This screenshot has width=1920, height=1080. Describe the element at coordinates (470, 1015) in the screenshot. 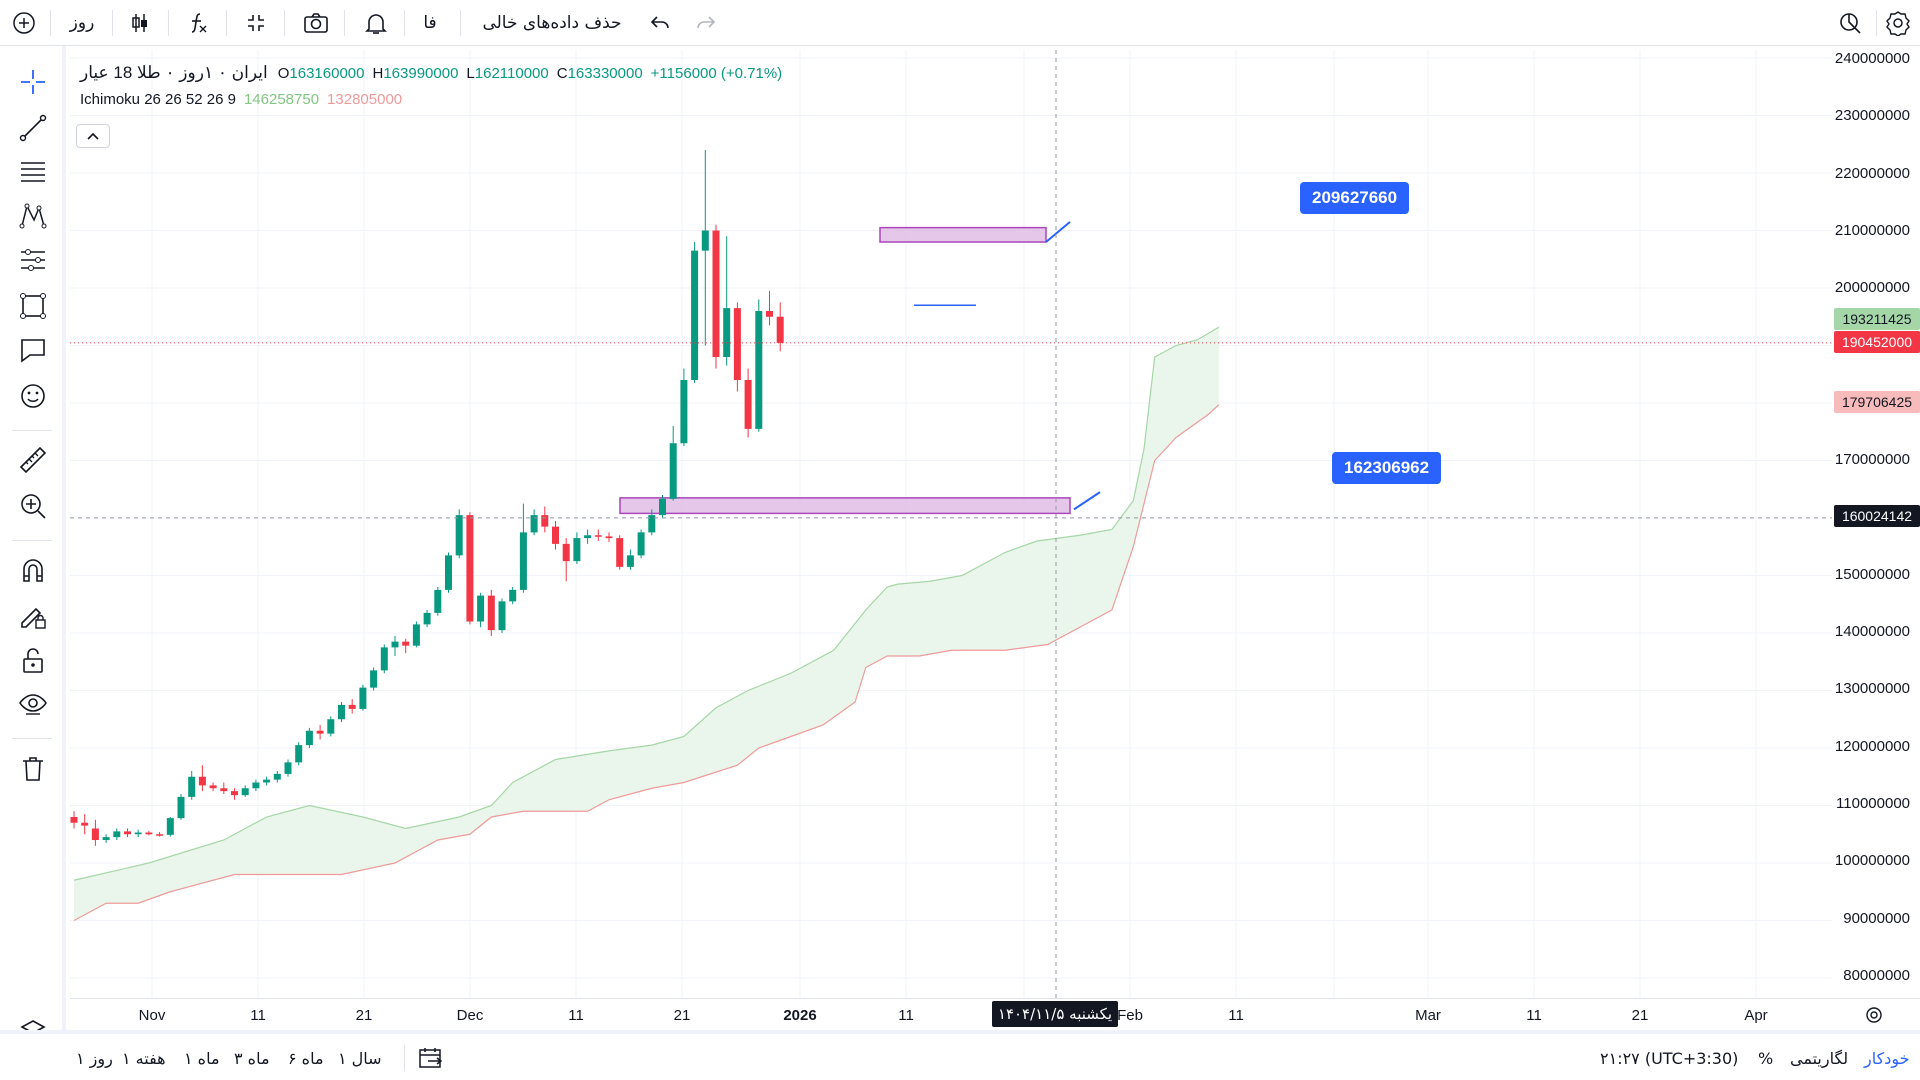

I see `time-label: Dec` at that location.